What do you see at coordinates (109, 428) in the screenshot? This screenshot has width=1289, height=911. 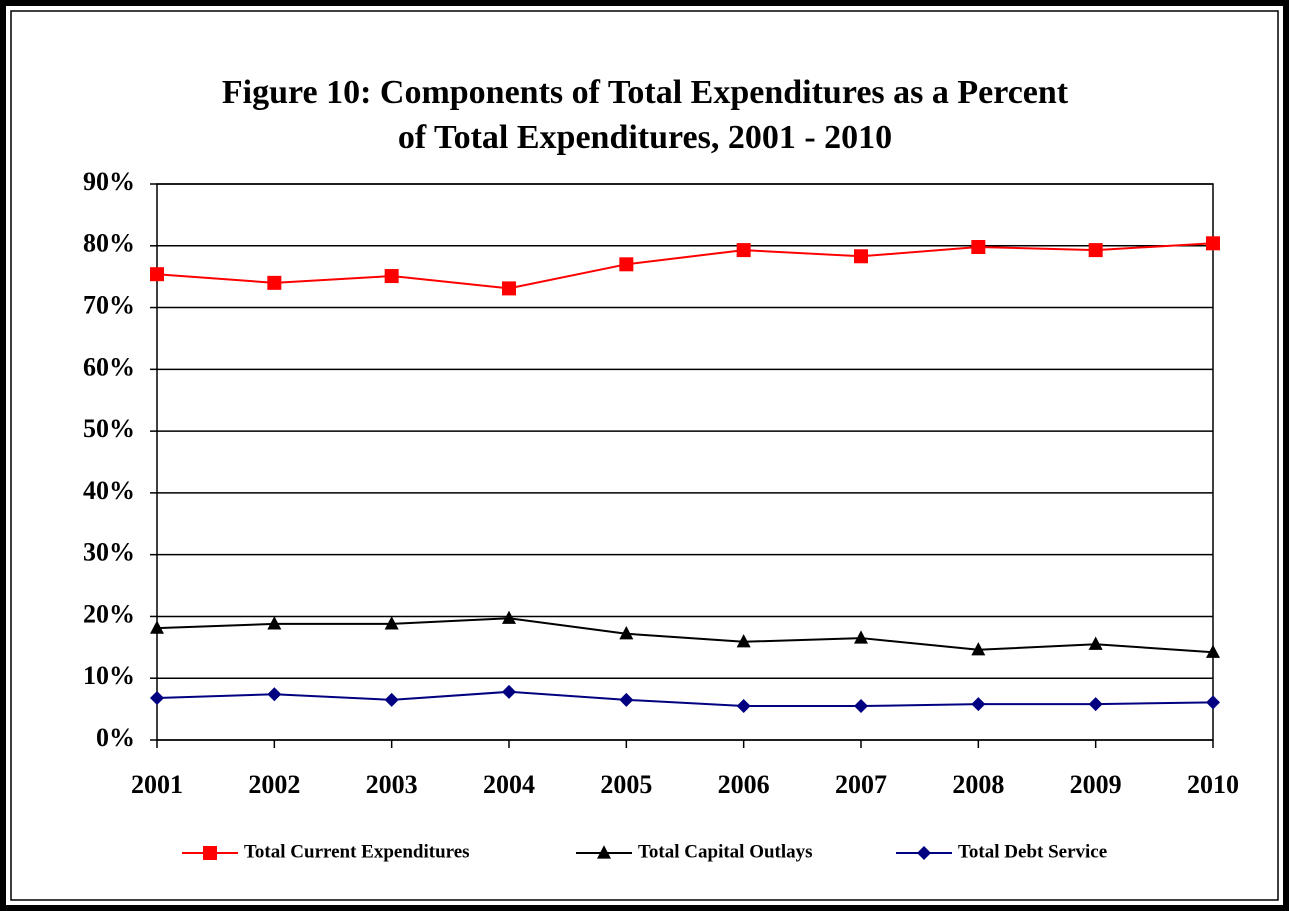 I see `y-tick-label: 50%` at bounding box center [109, 428].